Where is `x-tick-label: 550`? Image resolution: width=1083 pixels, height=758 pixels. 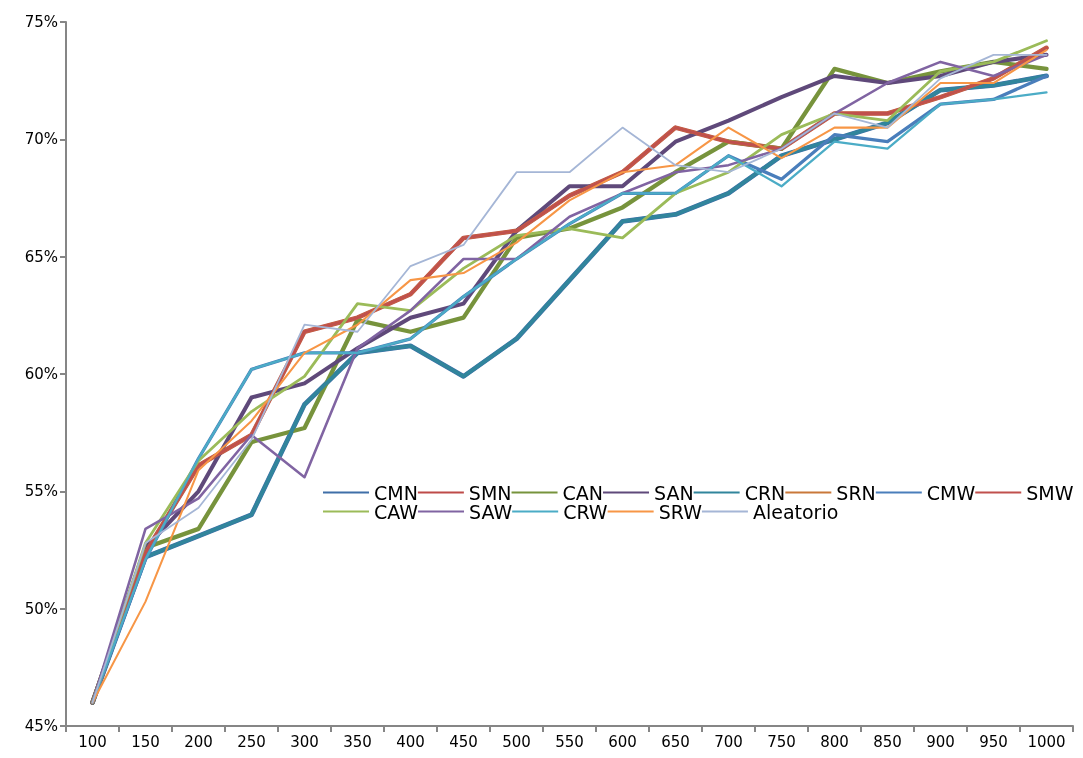 x-tick-label: 550 is located at coordinates (569, 741).